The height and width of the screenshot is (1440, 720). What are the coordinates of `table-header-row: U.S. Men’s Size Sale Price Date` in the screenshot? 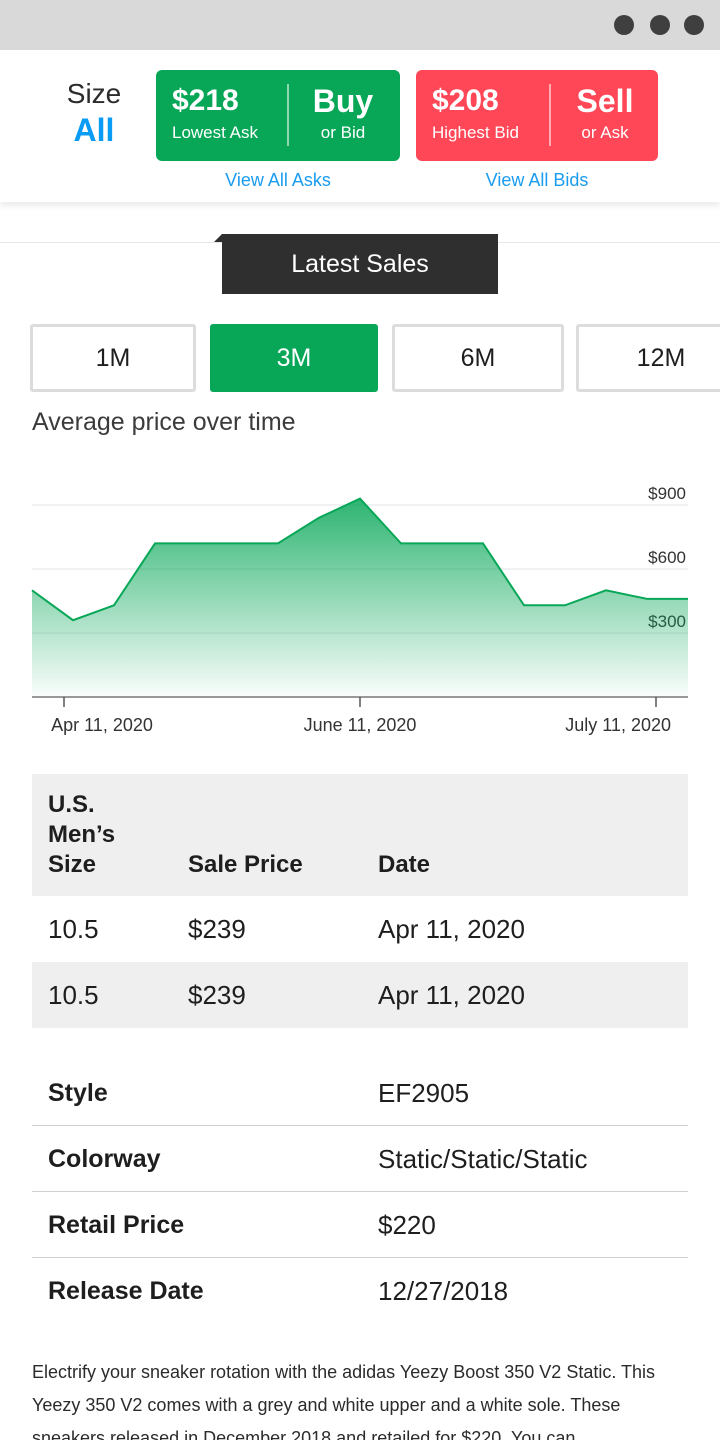 It's located at (360, 835).